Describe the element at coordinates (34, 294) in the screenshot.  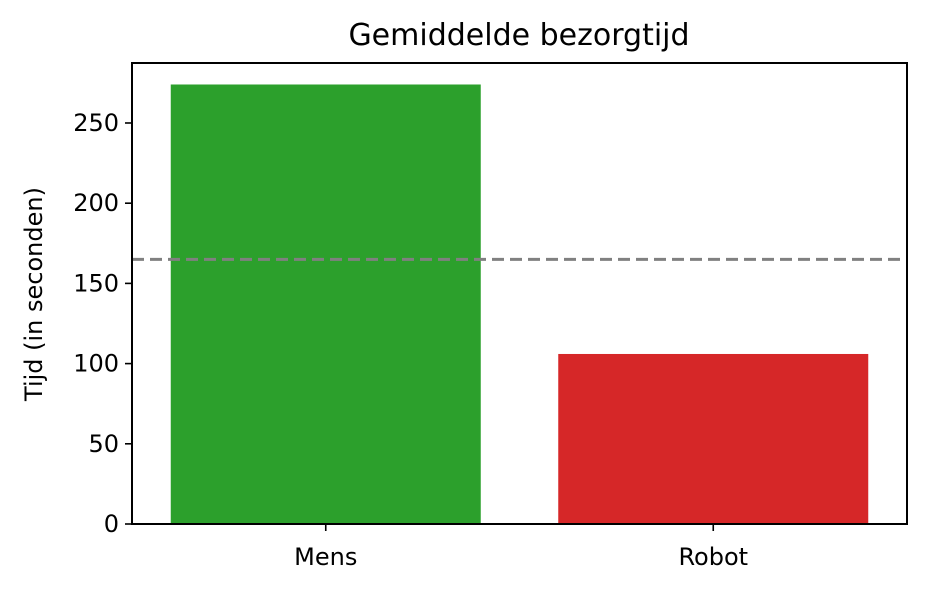
I see `y-axis-label: Tijd (in seconden)` at that location.